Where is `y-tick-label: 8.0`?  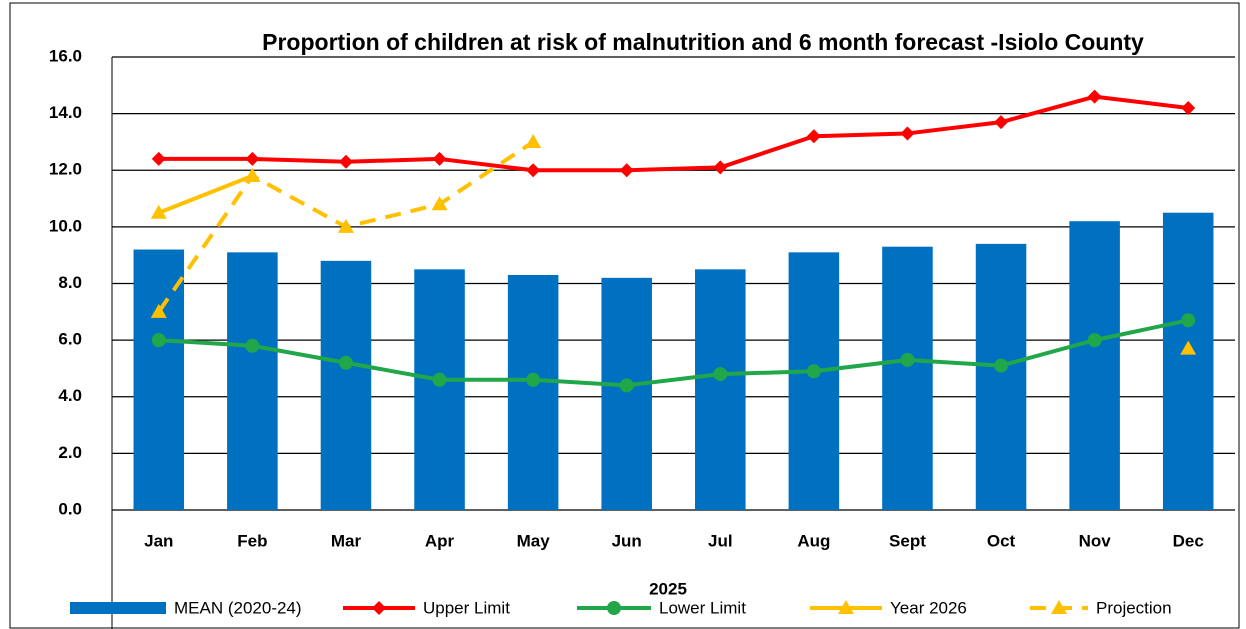 y-tick-label: 8.0 is located at coordinates (70, 282).